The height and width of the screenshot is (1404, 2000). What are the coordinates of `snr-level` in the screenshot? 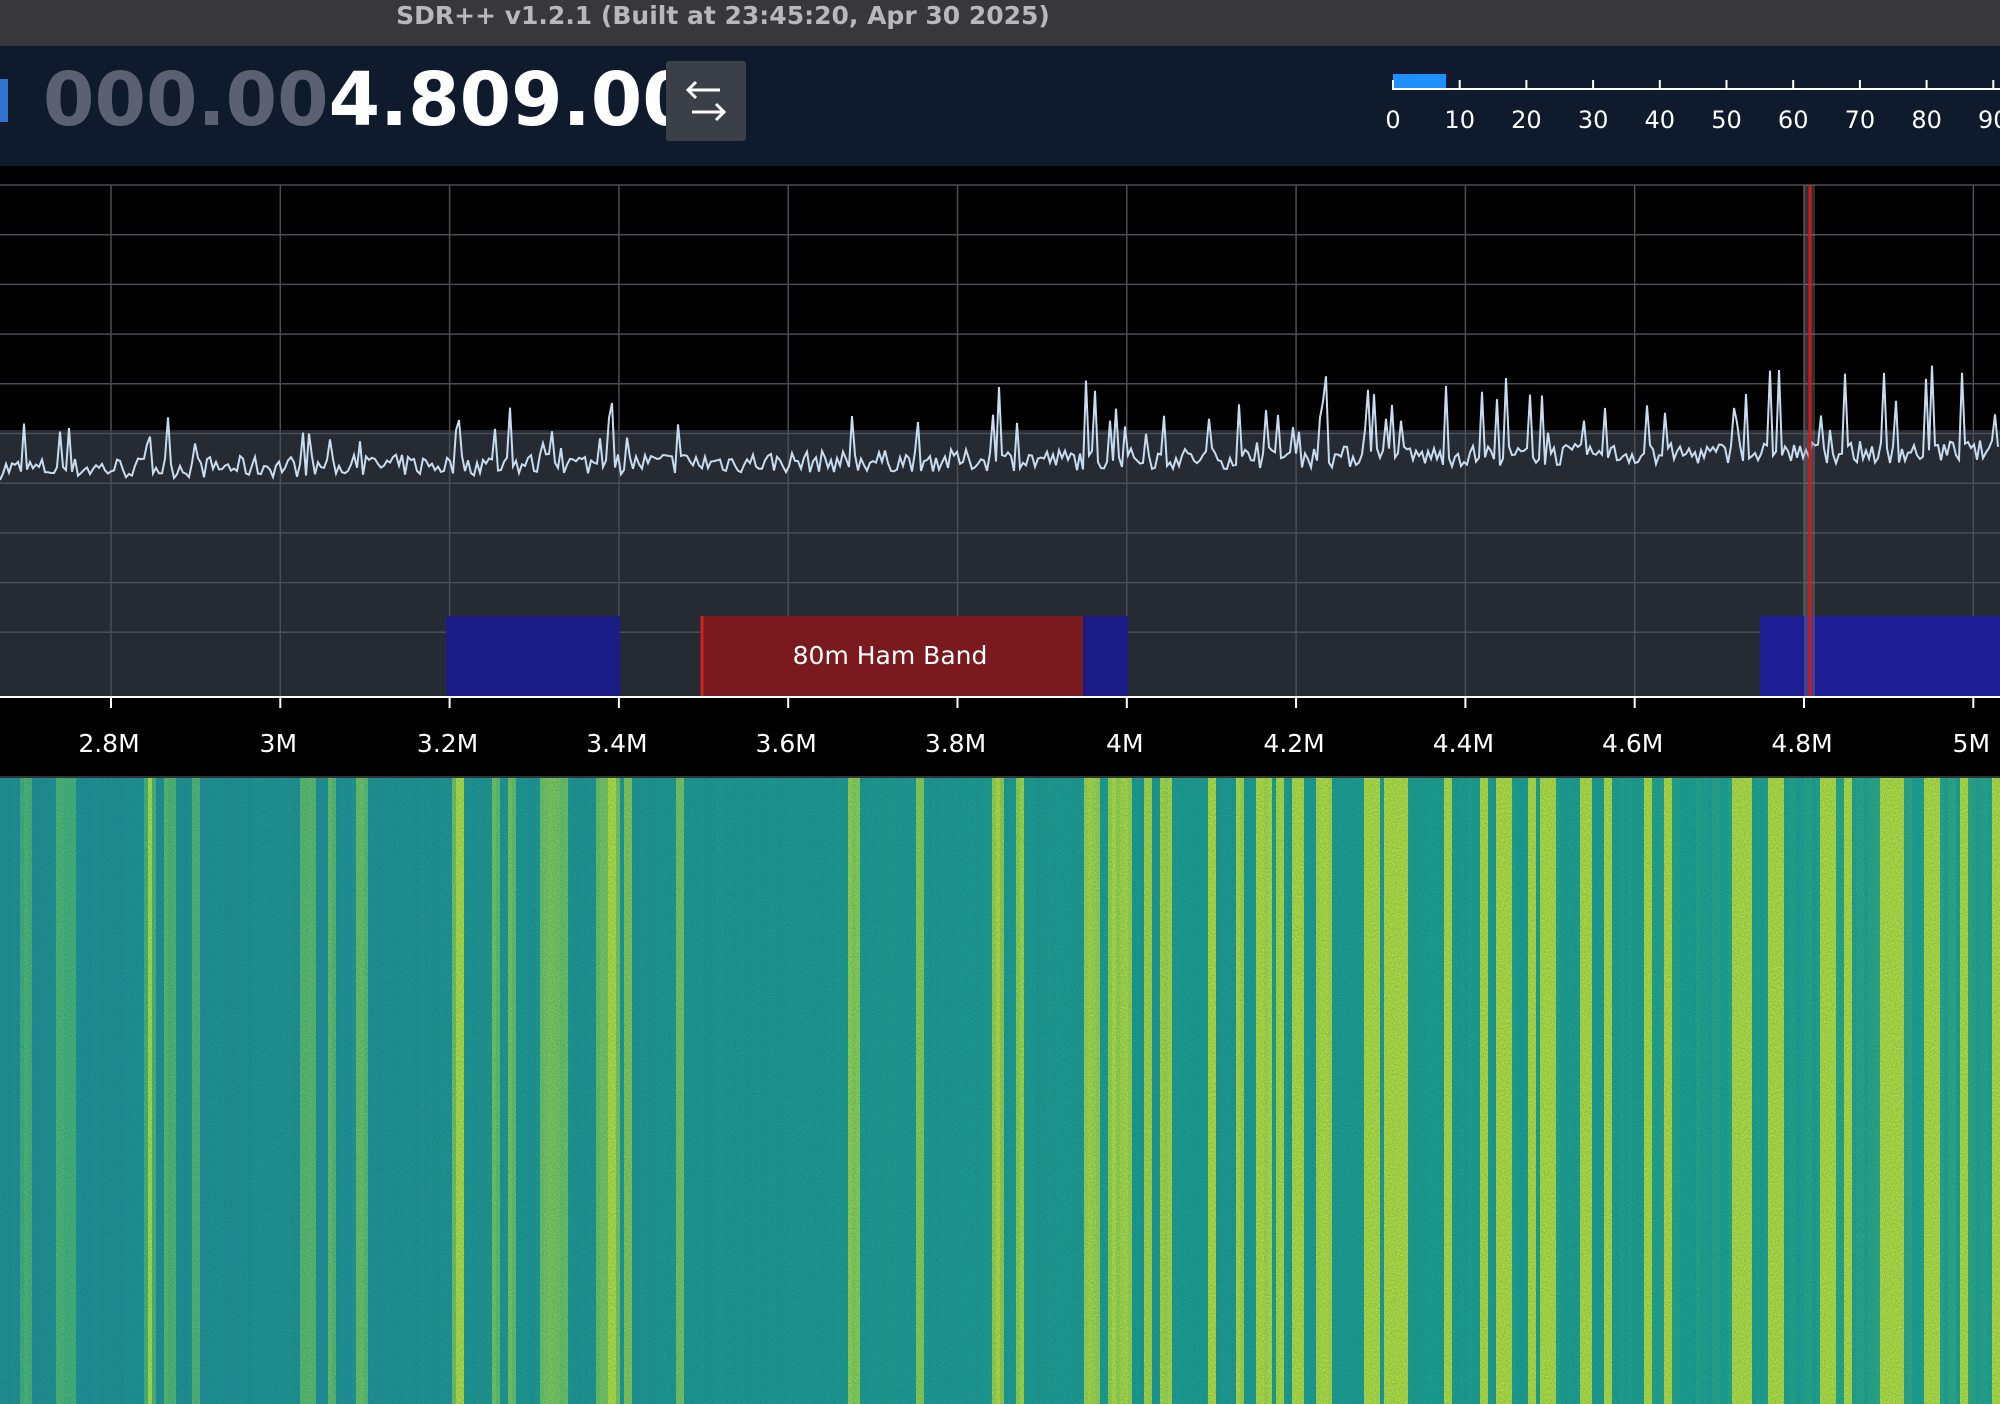 It's located at (1419, 81).